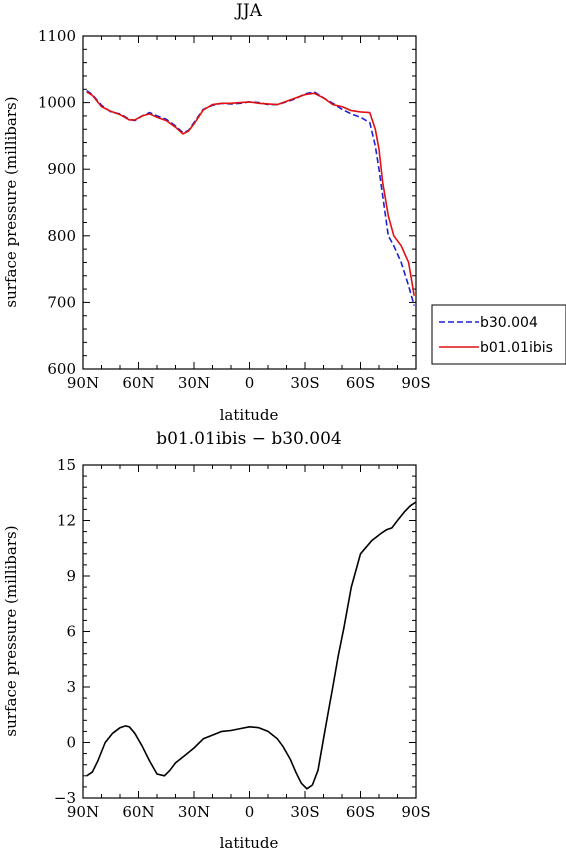 This screenshot has height=851, width=566. I want to click on y-tick-label: 1100, so click(57, 36).